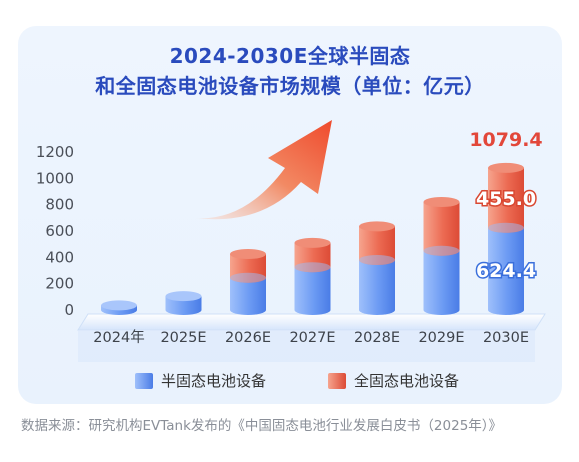 The image size is (579, 462). I want to click on y-axis: 0 200 400 600 800 1000 1200, so click(55, 231).